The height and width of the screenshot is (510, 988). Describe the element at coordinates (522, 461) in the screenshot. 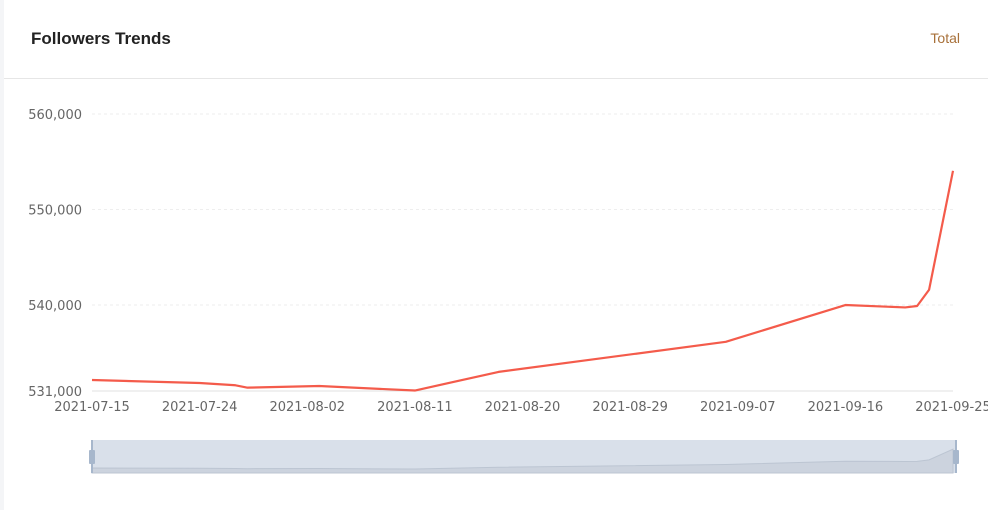

I see `slider-preview-area` at that location.